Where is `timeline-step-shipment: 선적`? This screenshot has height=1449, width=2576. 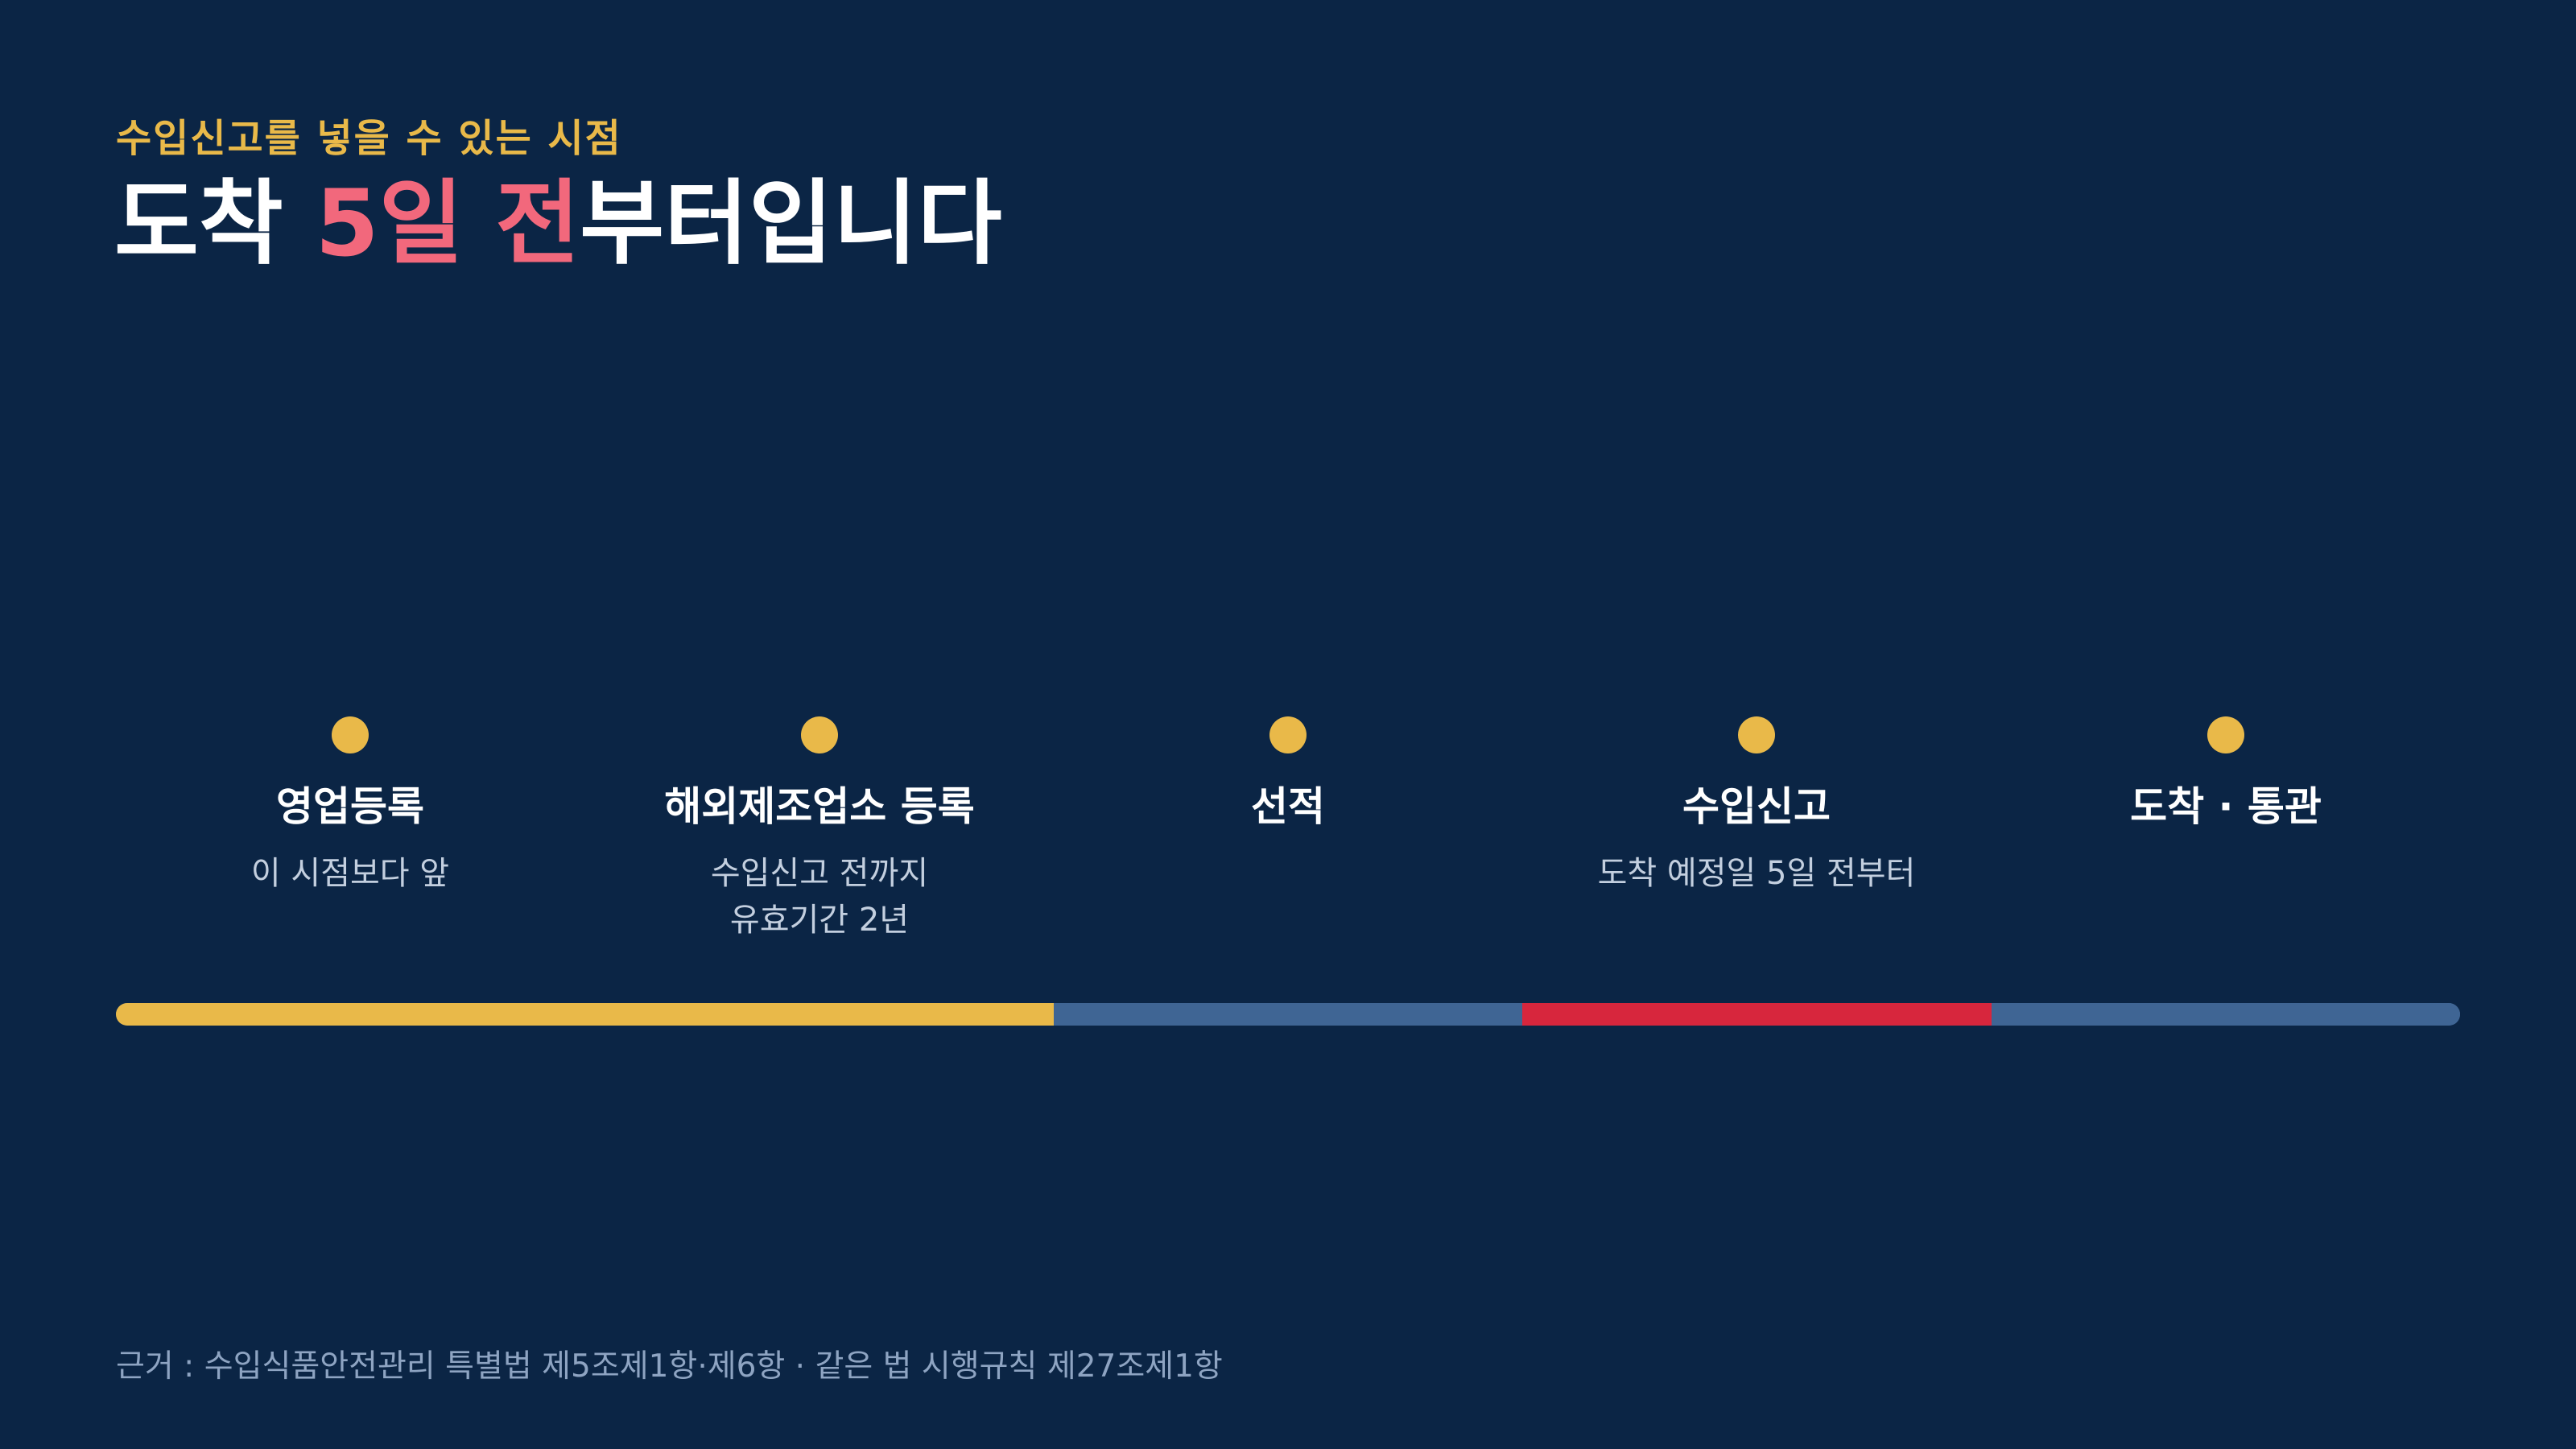 timeline-step-shipment: 선적 is located at coordinates (1288, 783).